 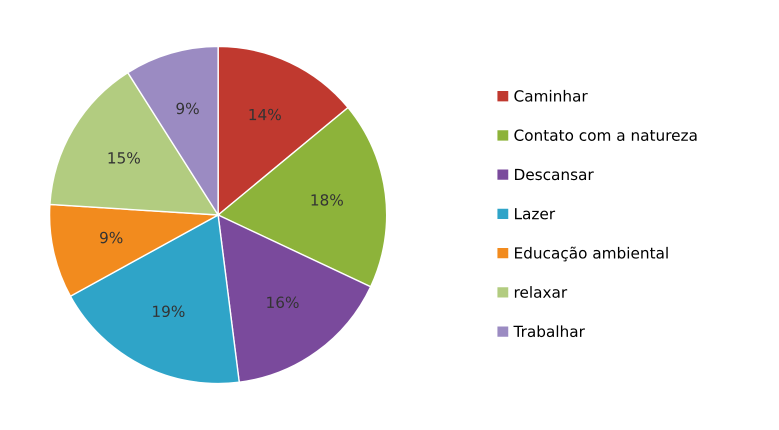 What do you see at coordinates (591, 254) in the screenshot?
I see `legend-label: Educação ambiental` at bounding box center [591, 254].